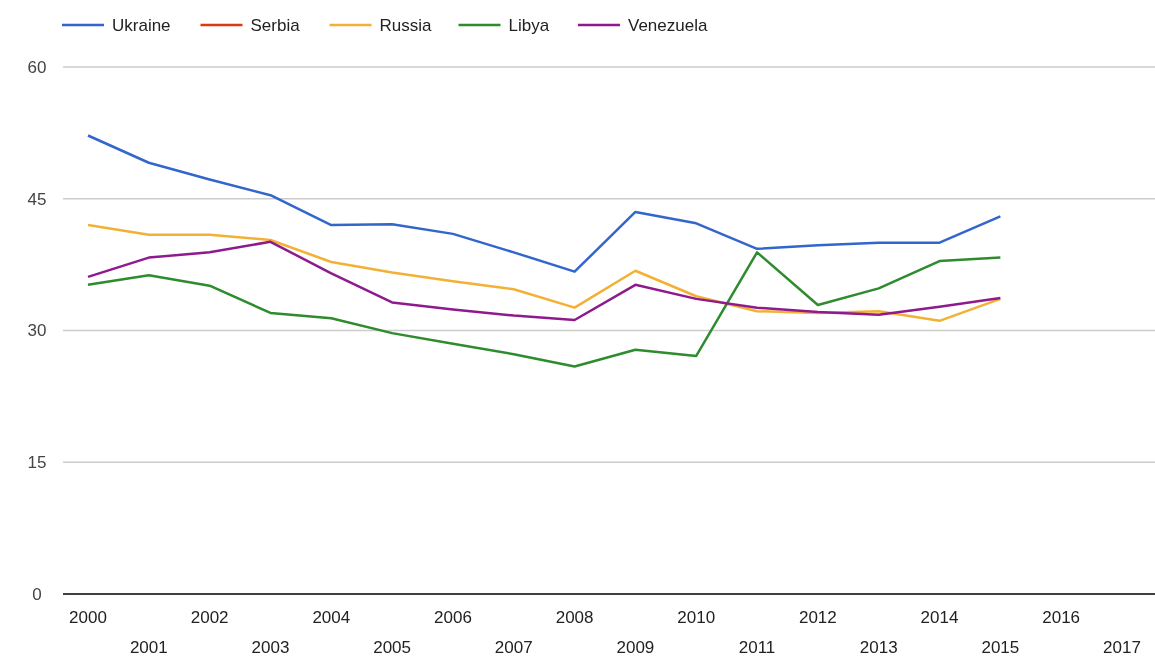 The image size is (1155, 662). What do you see at coordinates (574, 617) in the screenshot?
I see `x-tick-label: 2008` at bounding box center [574, 617].